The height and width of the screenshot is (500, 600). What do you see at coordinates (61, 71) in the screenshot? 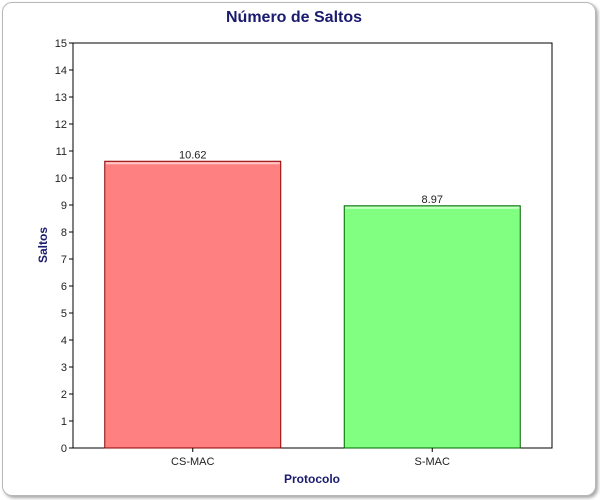
I see `y-tick-label: 14` at bounding box center [61, 71].